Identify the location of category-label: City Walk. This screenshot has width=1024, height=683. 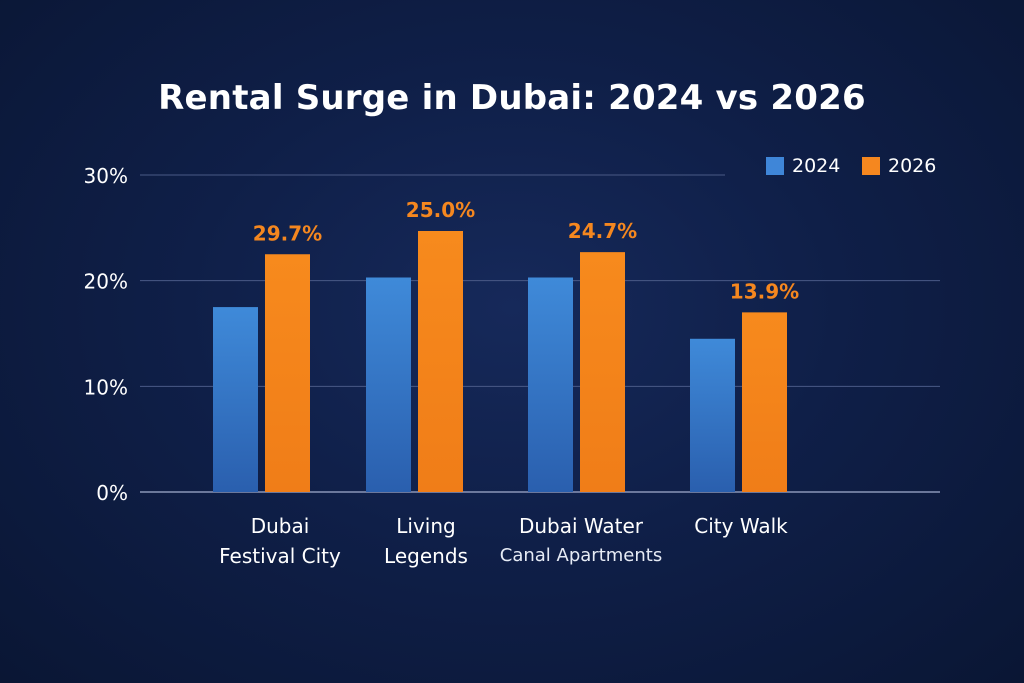
(741, 526).